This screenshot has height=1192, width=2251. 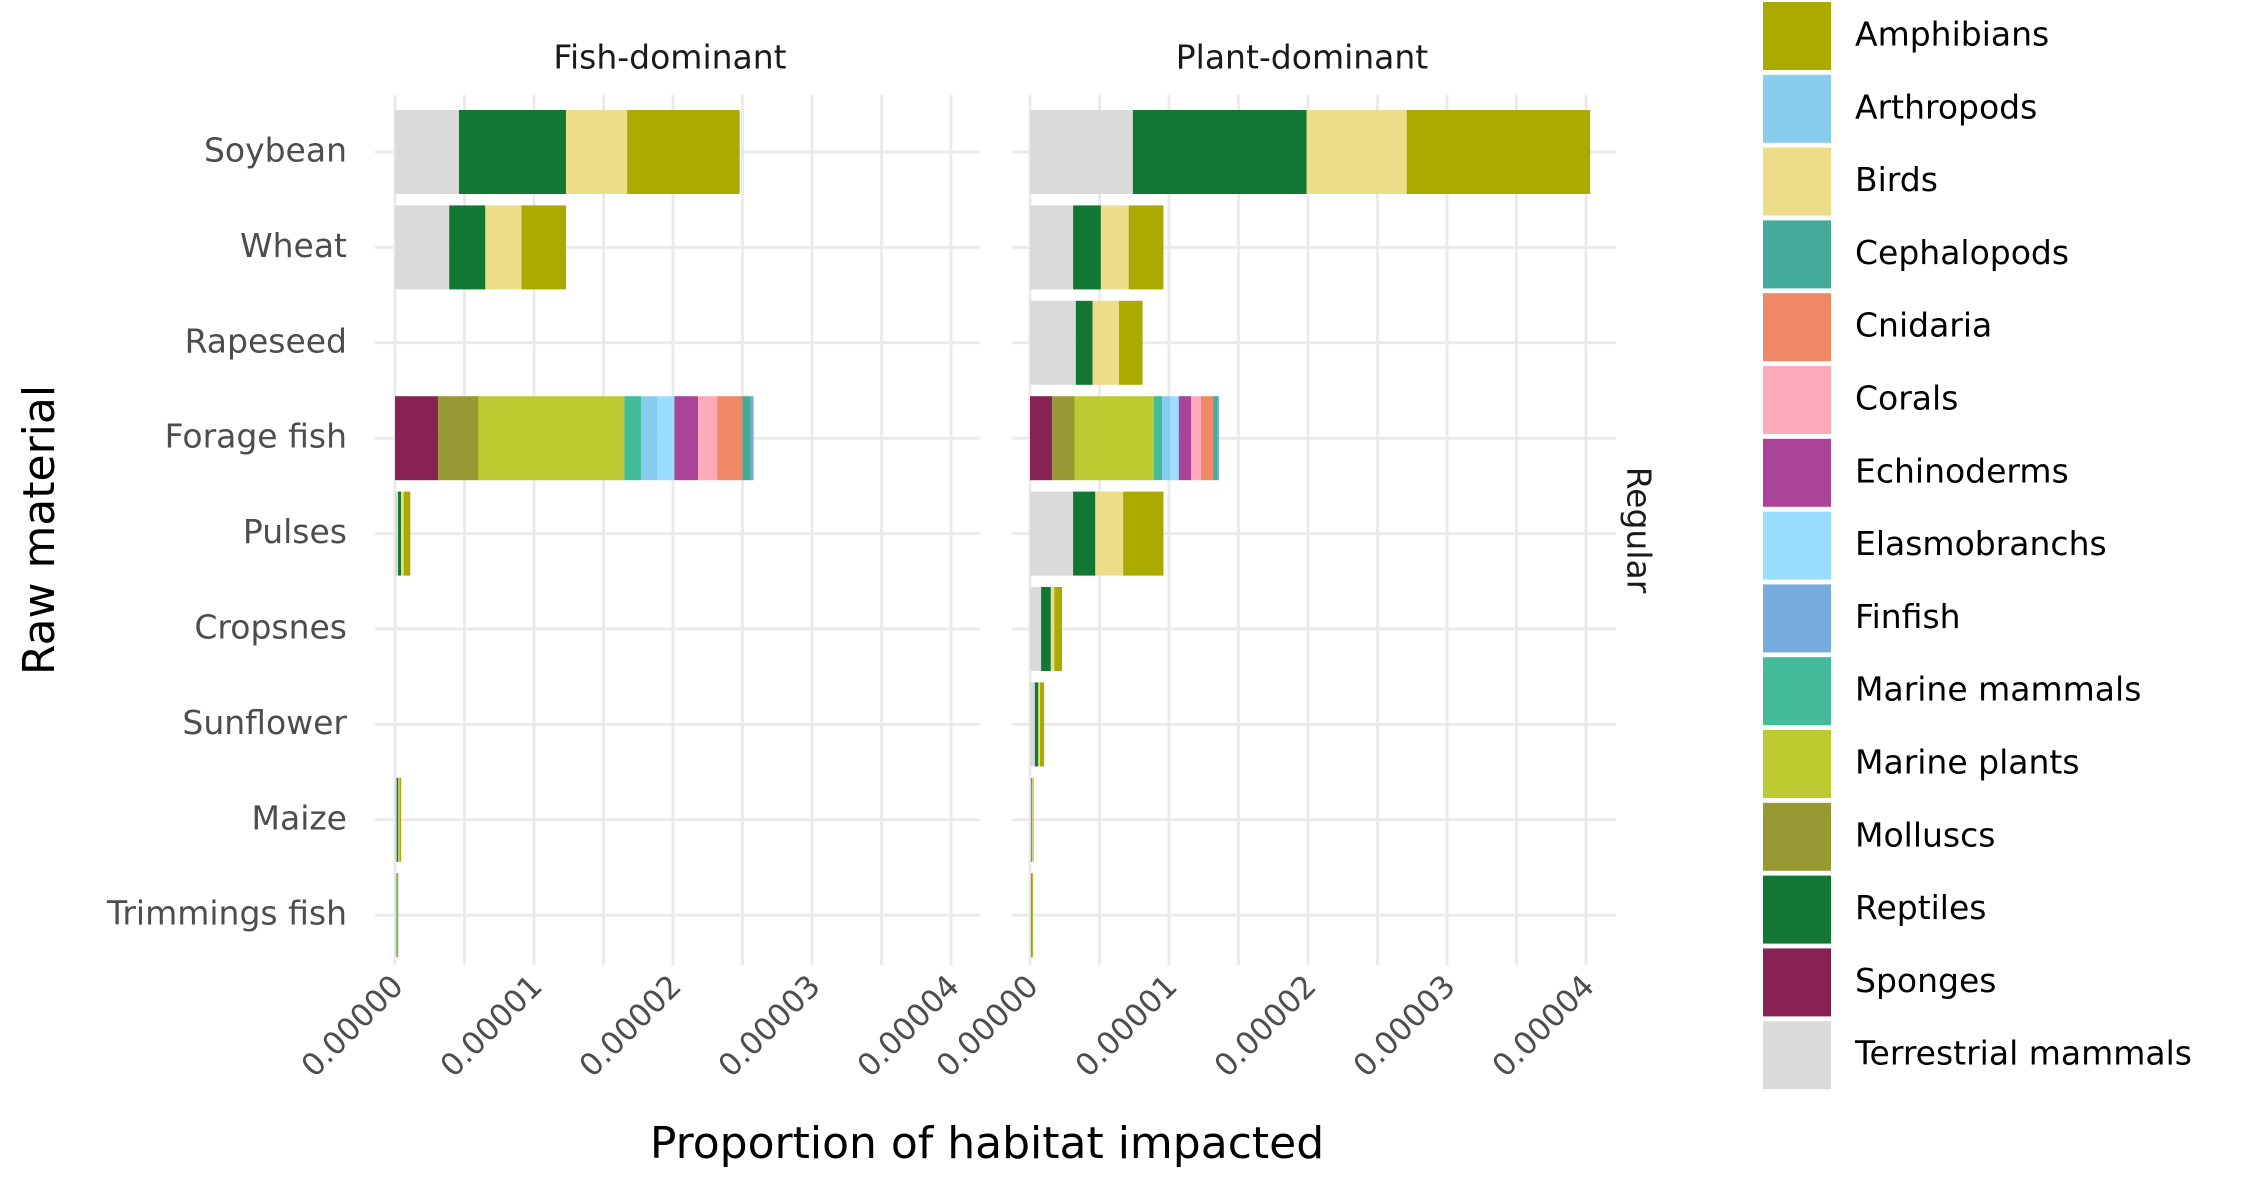 I want to click on bar-fish-dominant-forage-fish-arthropods, so click(x=649, y=438).